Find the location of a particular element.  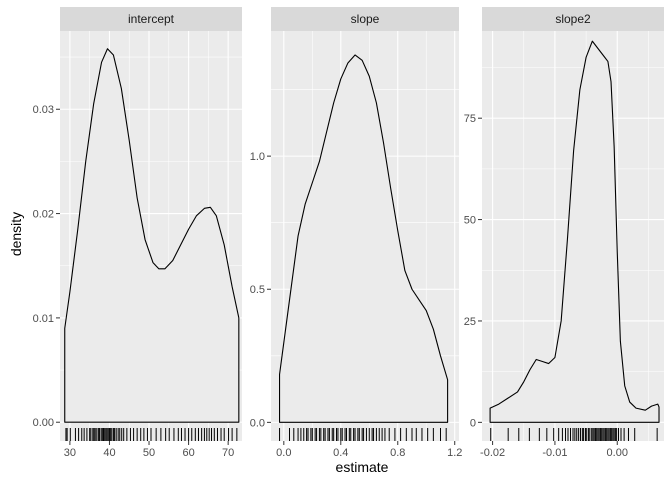

y-tick-label: 0.5 is located at coordinates (257, 290).